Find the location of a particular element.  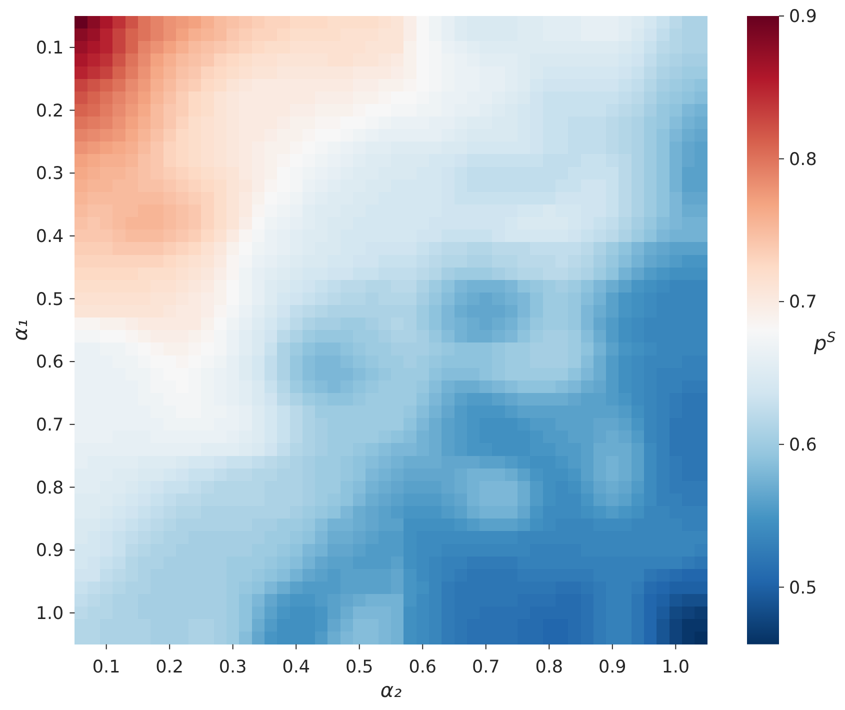

y-axis-title: α₁ is located at coordinates (20, 330).